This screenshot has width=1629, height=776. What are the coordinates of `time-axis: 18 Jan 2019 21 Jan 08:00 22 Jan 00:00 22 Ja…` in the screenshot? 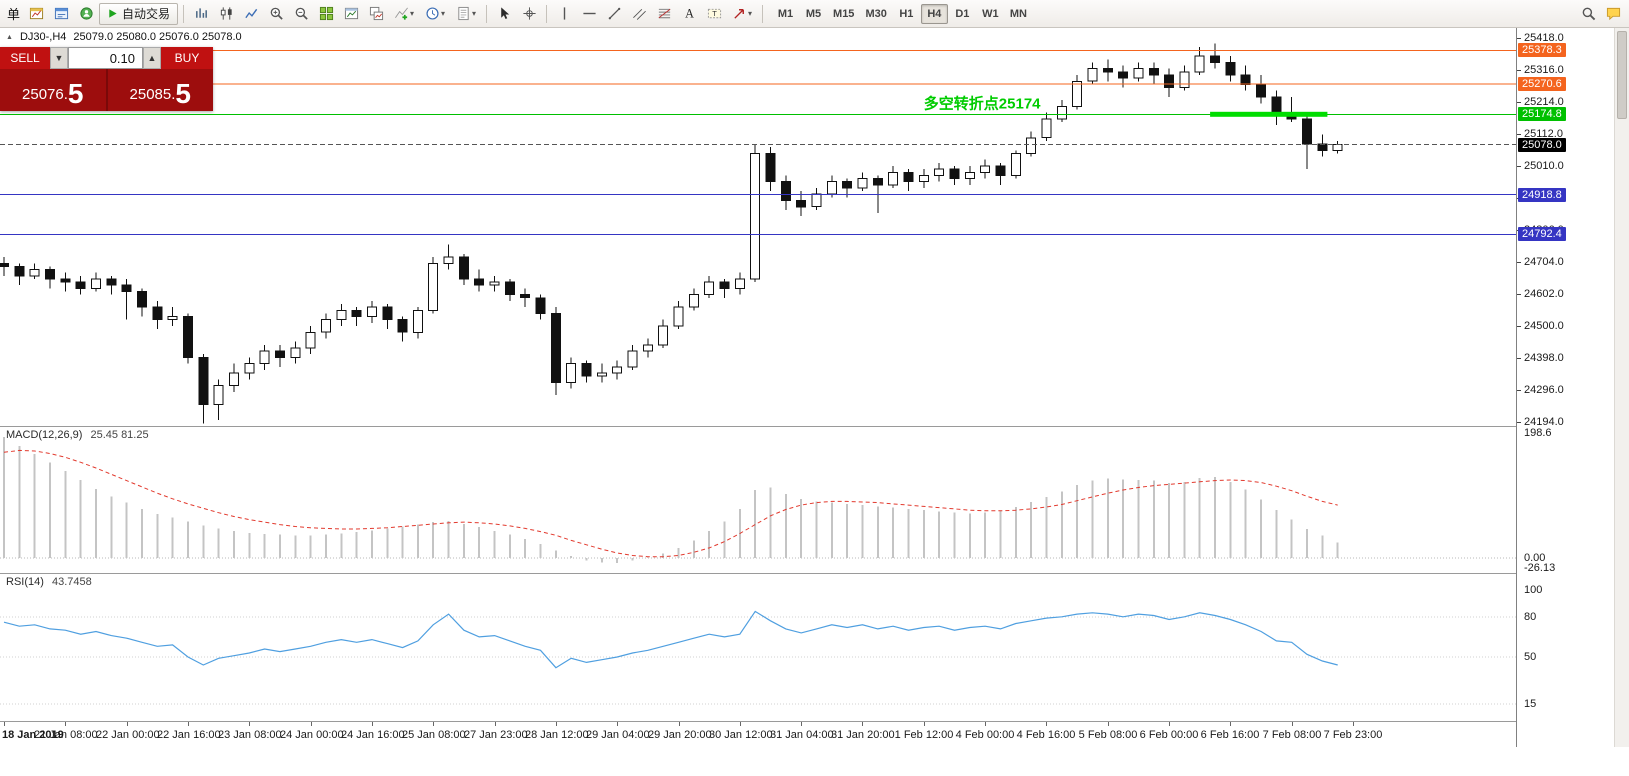 It's located at (758, 734).